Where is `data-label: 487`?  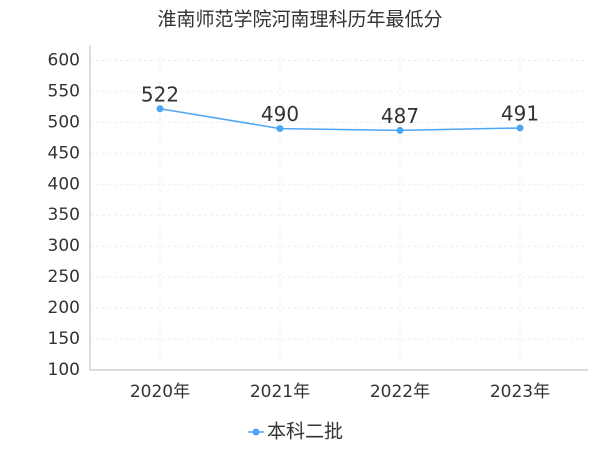 data-label: 487 is located at coordinates (400, 116).